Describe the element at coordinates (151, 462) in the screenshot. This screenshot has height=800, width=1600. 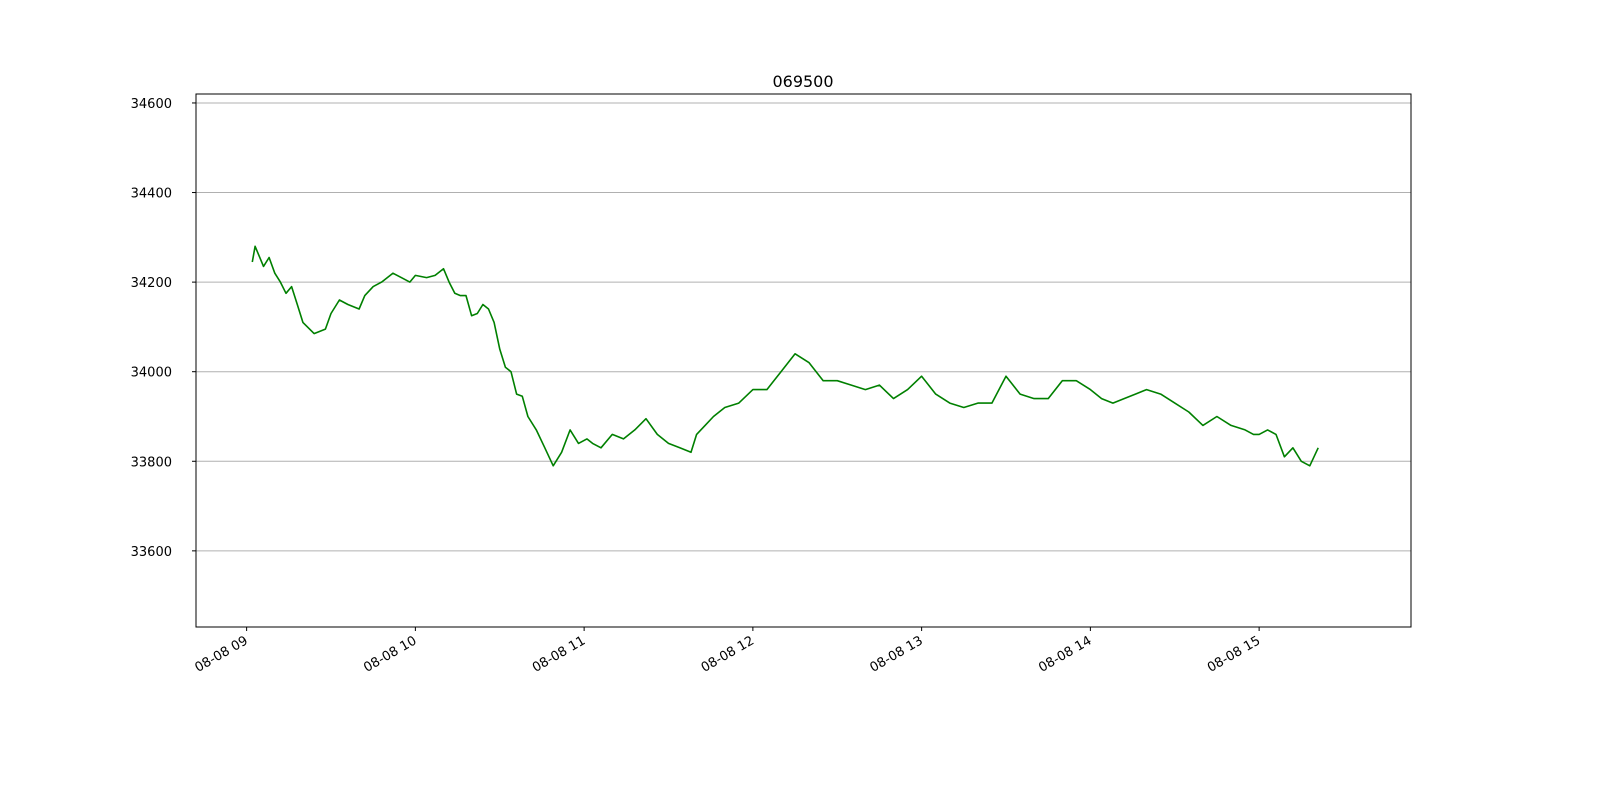
I see `y-tick-label: 33800` at that location.